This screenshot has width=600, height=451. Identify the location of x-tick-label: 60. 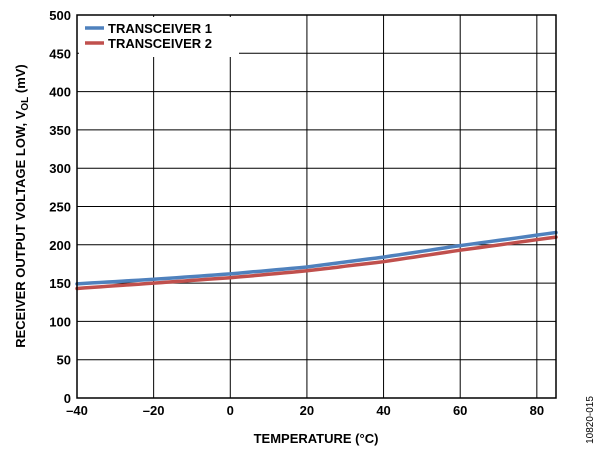
(460, 410).